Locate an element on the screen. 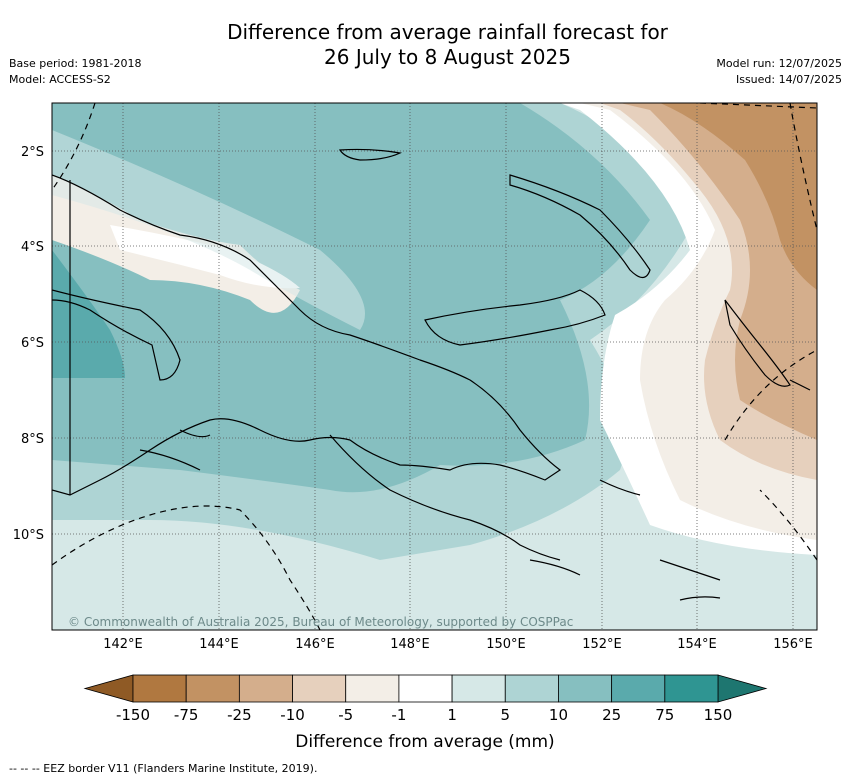 Image resolution: width=850 pixels, height=781 pixels. colorbar: -150 -75 -25 -10 -5 -1 1 5 10 25 75 150 is located at coordinates (425, 699).